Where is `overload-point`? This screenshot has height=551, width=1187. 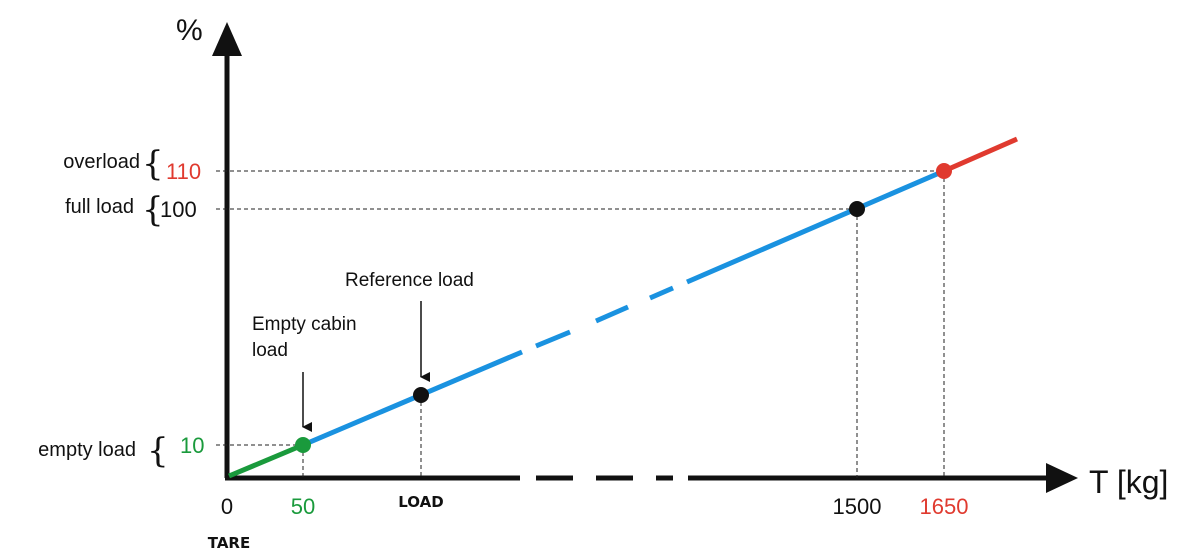
overload-point is located at coordinates (944, 171).